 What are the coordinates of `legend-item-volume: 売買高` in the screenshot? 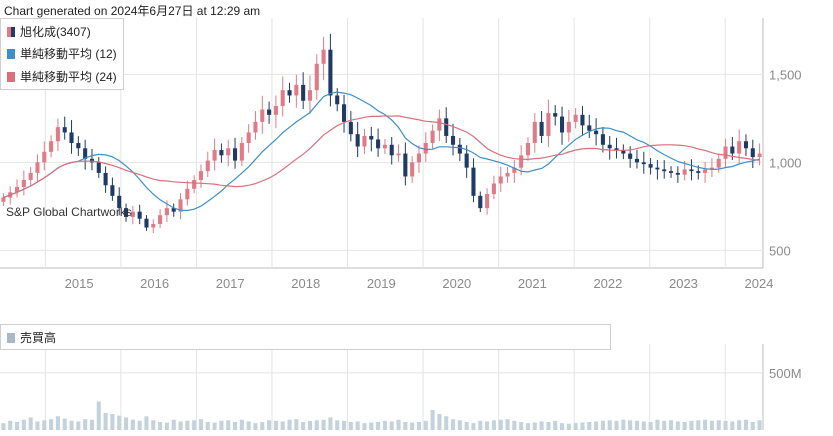 It's located at (31, 337).